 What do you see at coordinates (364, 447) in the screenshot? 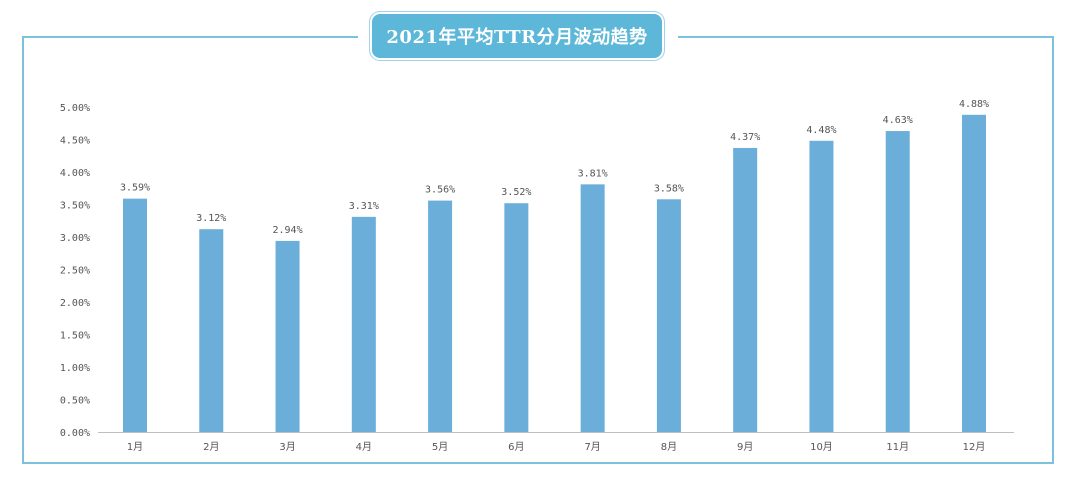
I see `x-category-label: 4月` at bounding box center [364, 447].